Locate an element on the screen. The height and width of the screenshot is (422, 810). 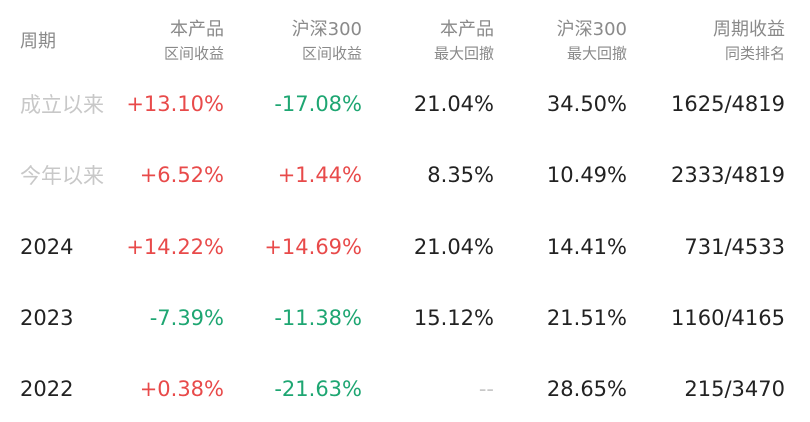
value-cell: 21.51% is located at coordinates (586, 317).